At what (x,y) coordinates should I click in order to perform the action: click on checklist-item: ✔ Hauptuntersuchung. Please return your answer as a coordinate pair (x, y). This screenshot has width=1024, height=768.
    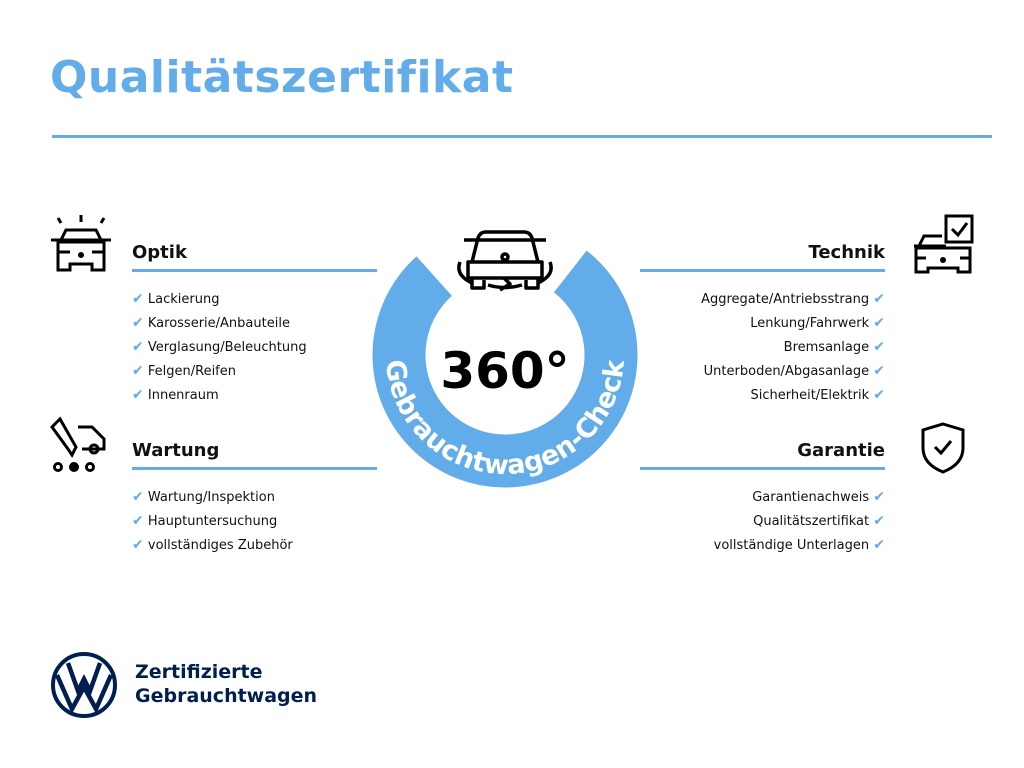
    Looking at the image, I should click on (254, 521).